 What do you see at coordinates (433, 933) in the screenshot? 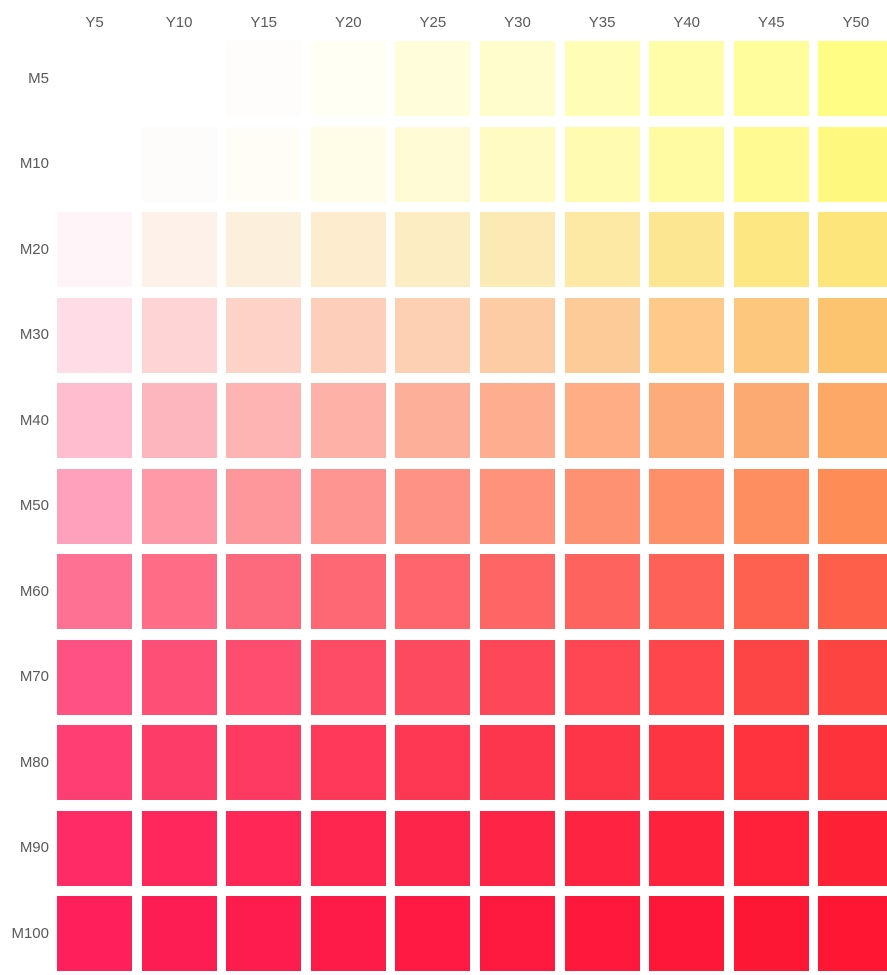
I see `swatch-m100-y25` at bounding box center [433, 933].